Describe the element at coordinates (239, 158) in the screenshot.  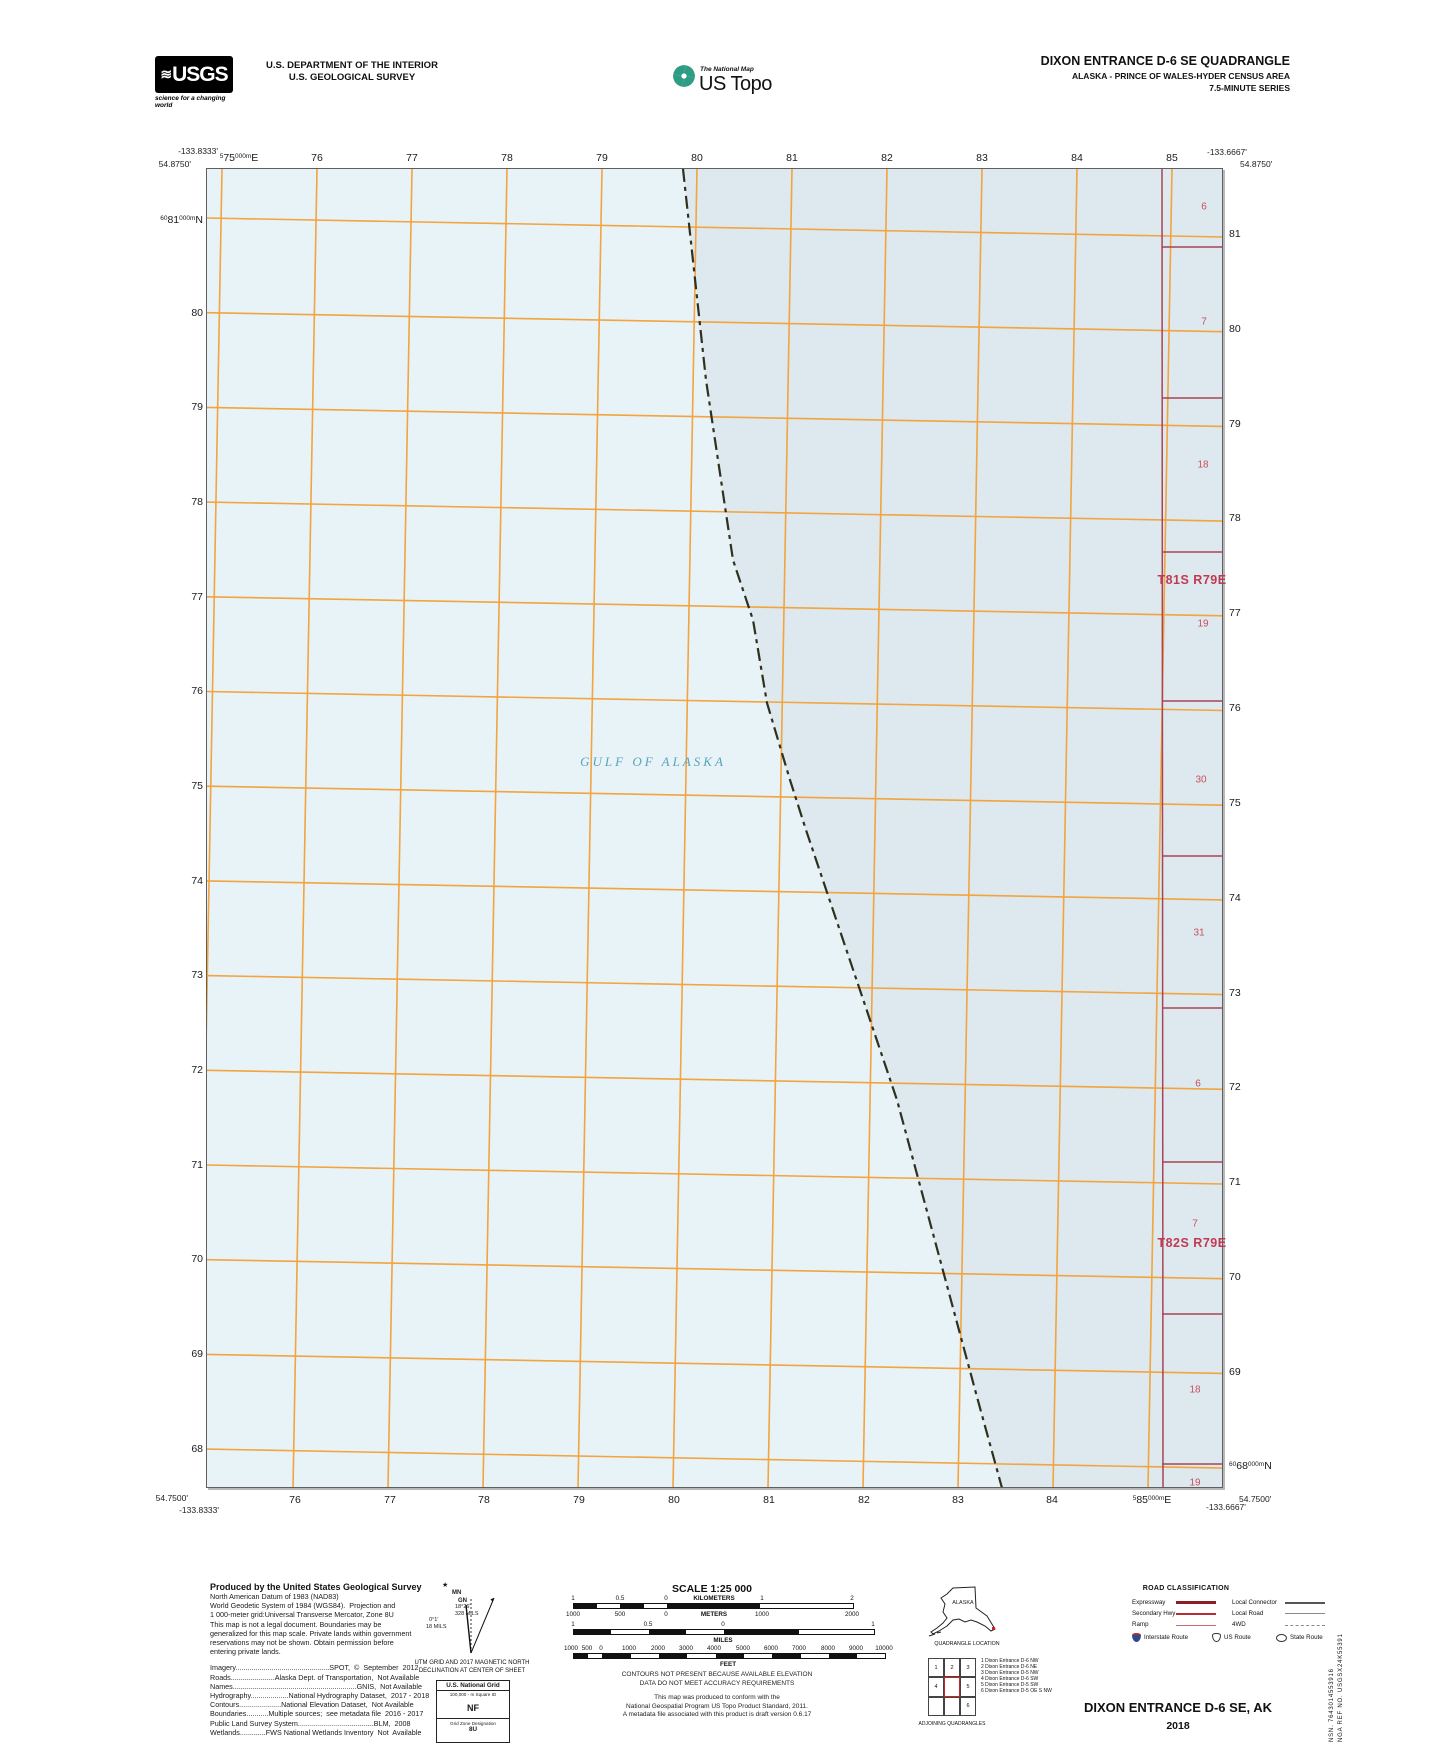
I see `grid-label-easting-full-top: 575000mE` at that location.